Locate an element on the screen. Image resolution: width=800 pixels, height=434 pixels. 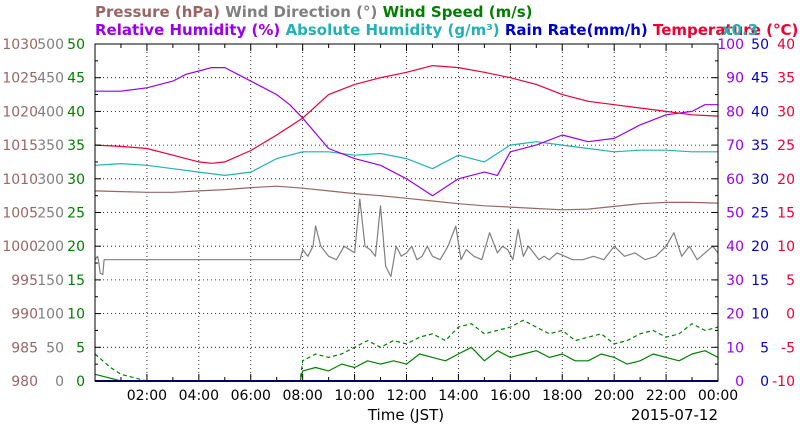
right-tick-0-6: 40 is located at coordinates (735, 247).